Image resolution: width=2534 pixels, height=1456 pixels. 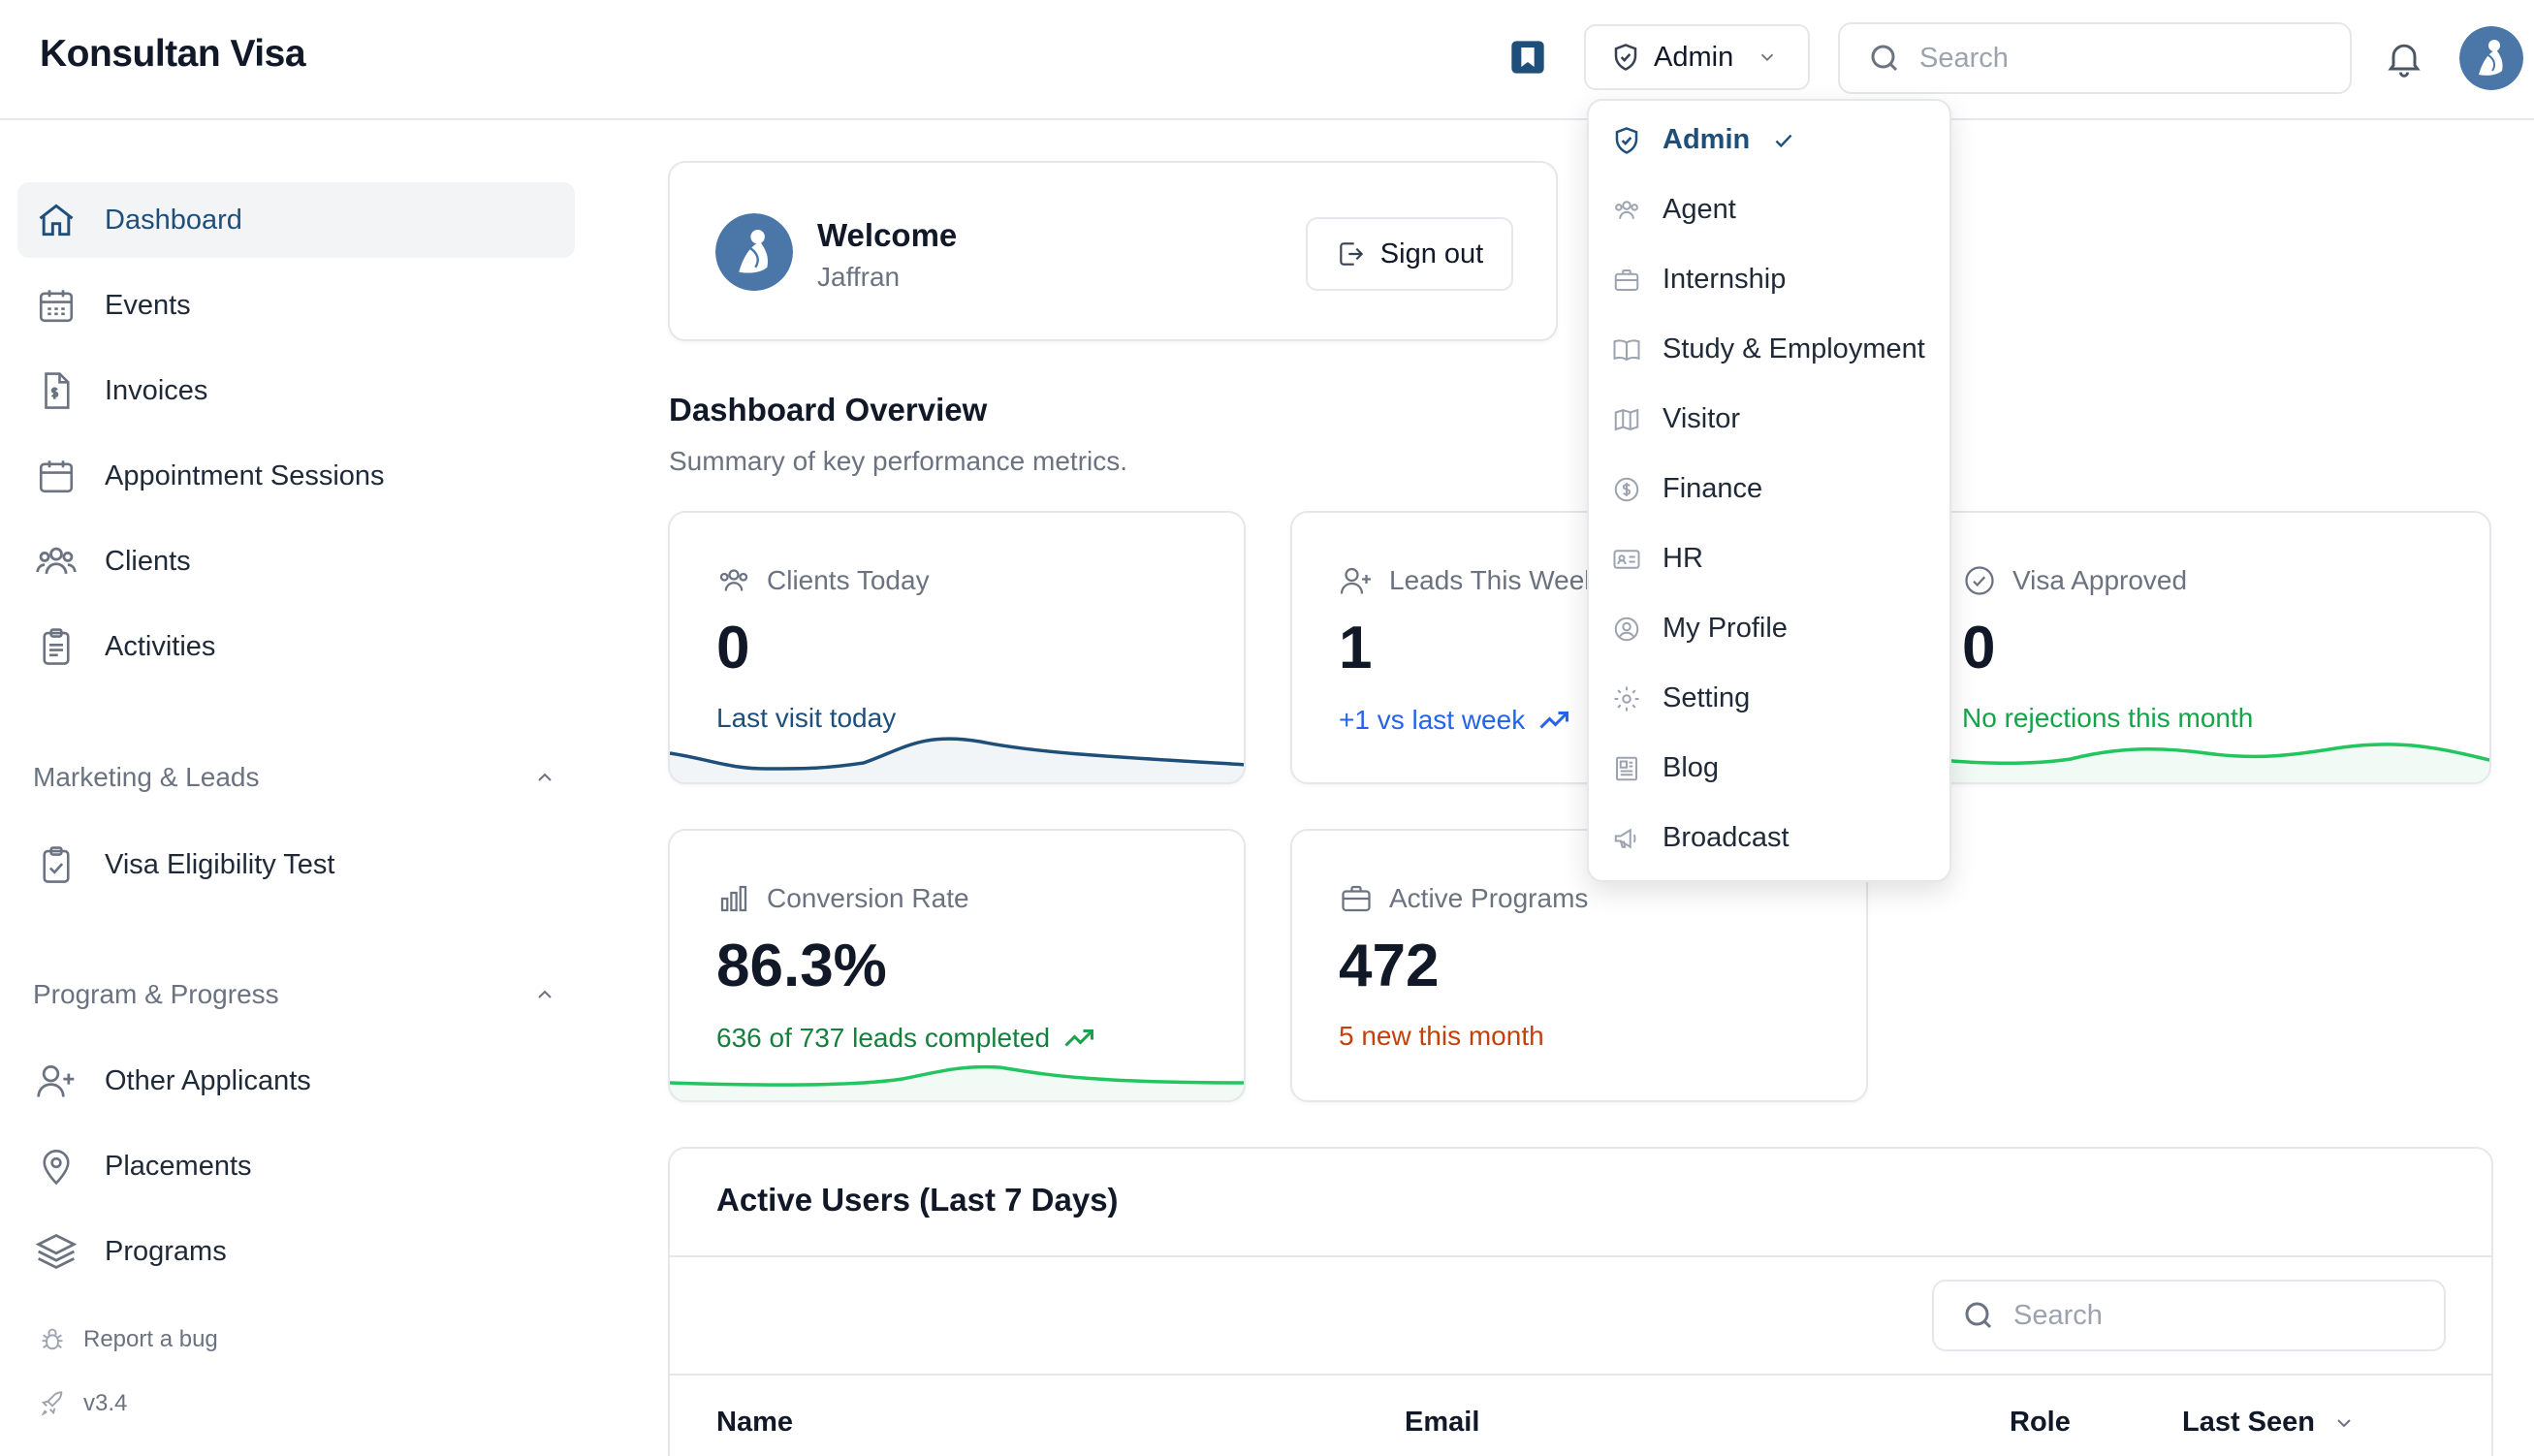 I want to click on sidebar-item-appointment-sessions: Appointment Sessions, so click(x=296, y=476).